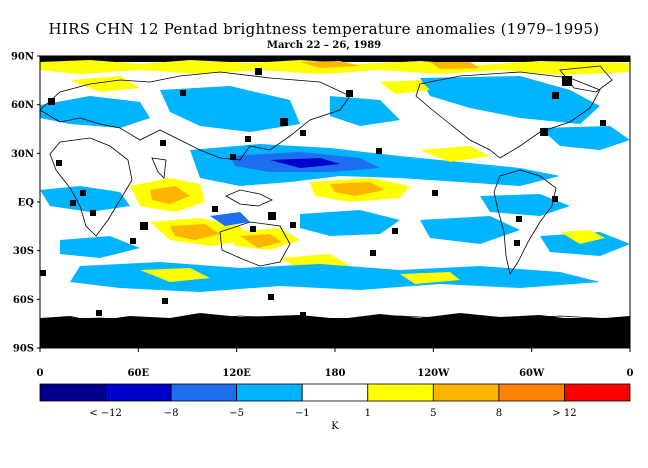 Image resolution: width=648 pixels, height=468 pixels. Describe the element at coordinates (510, 100) in the screenshot. I see `cold-patch-north-america` at that location.